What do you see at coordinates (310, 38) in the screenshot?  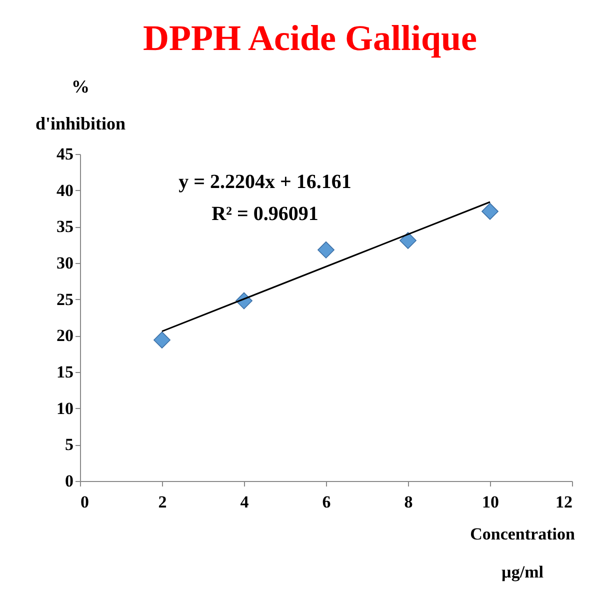 I see `chart-title: DPPH Acide Gallique` at bounding box center [310, 38].